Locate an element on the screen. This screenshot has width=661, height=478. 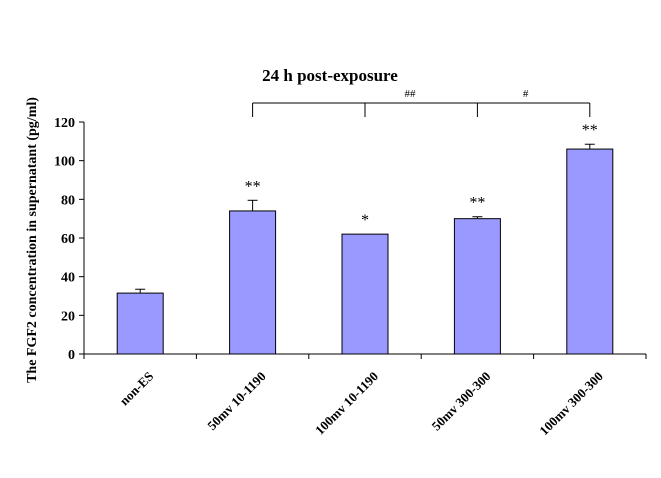
x-tick-label: 50mv 10-1190 is located at coordinates (236, 401).